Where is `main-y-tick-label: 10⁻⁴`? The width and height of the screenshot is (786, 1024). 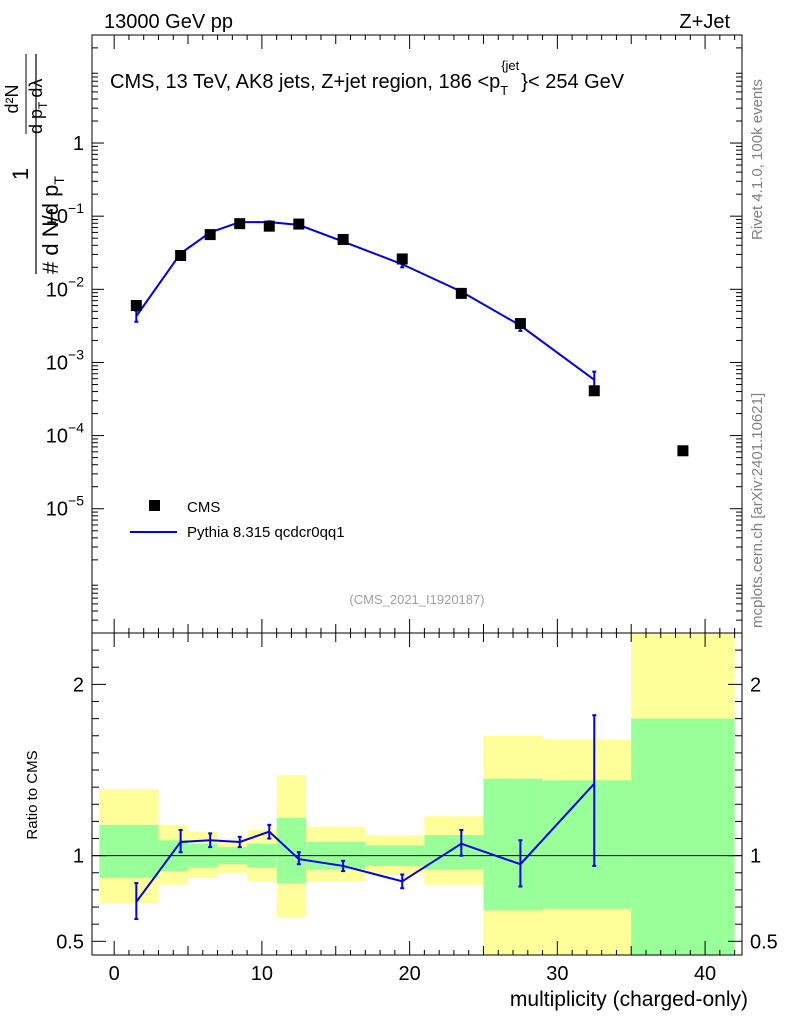 main-y-tick-label: 10⁻⁴ is located at coordinates (65, 434).